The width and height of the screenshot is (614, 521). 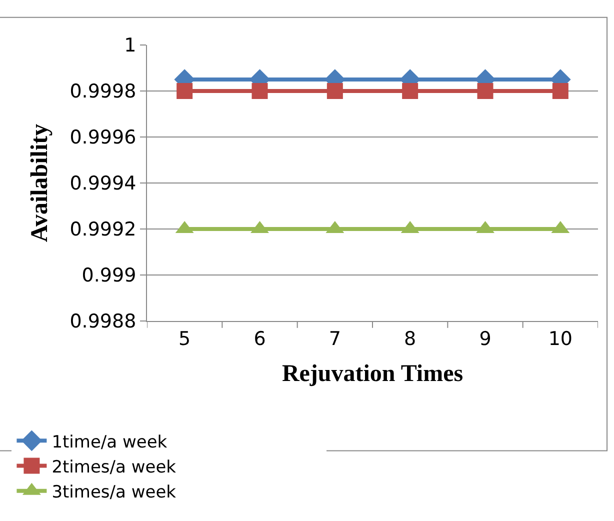 What do you see at coordinates (114, 467) in the screenshot?
I see `legend-label: 2times/a week` at bounding box center [114, 467].